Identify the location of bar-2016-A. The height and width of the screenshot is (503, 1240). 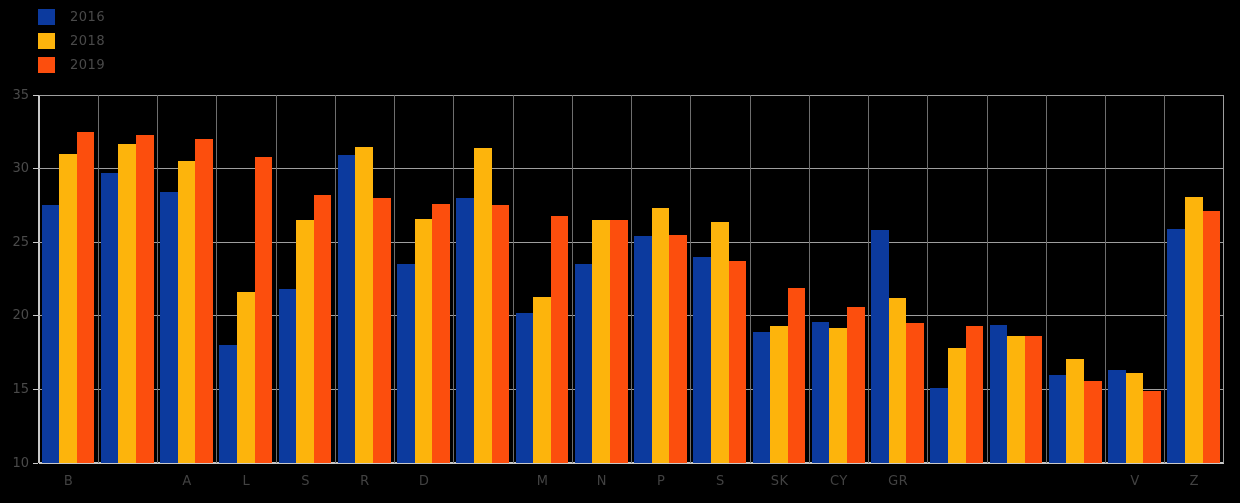
(169, 327).